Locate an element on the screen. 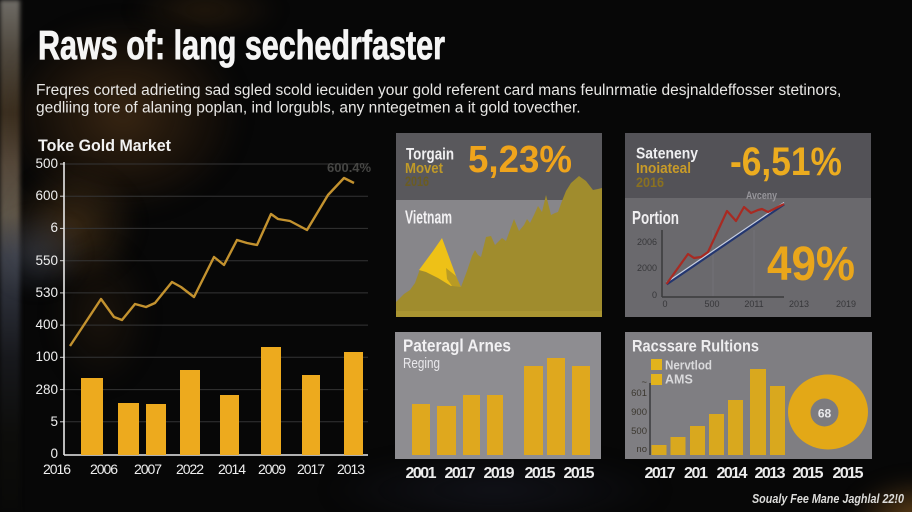 Image resolution: width=912 pixels, height=512 pixels. svg-text: 100 is located at coordinates (46, 356).